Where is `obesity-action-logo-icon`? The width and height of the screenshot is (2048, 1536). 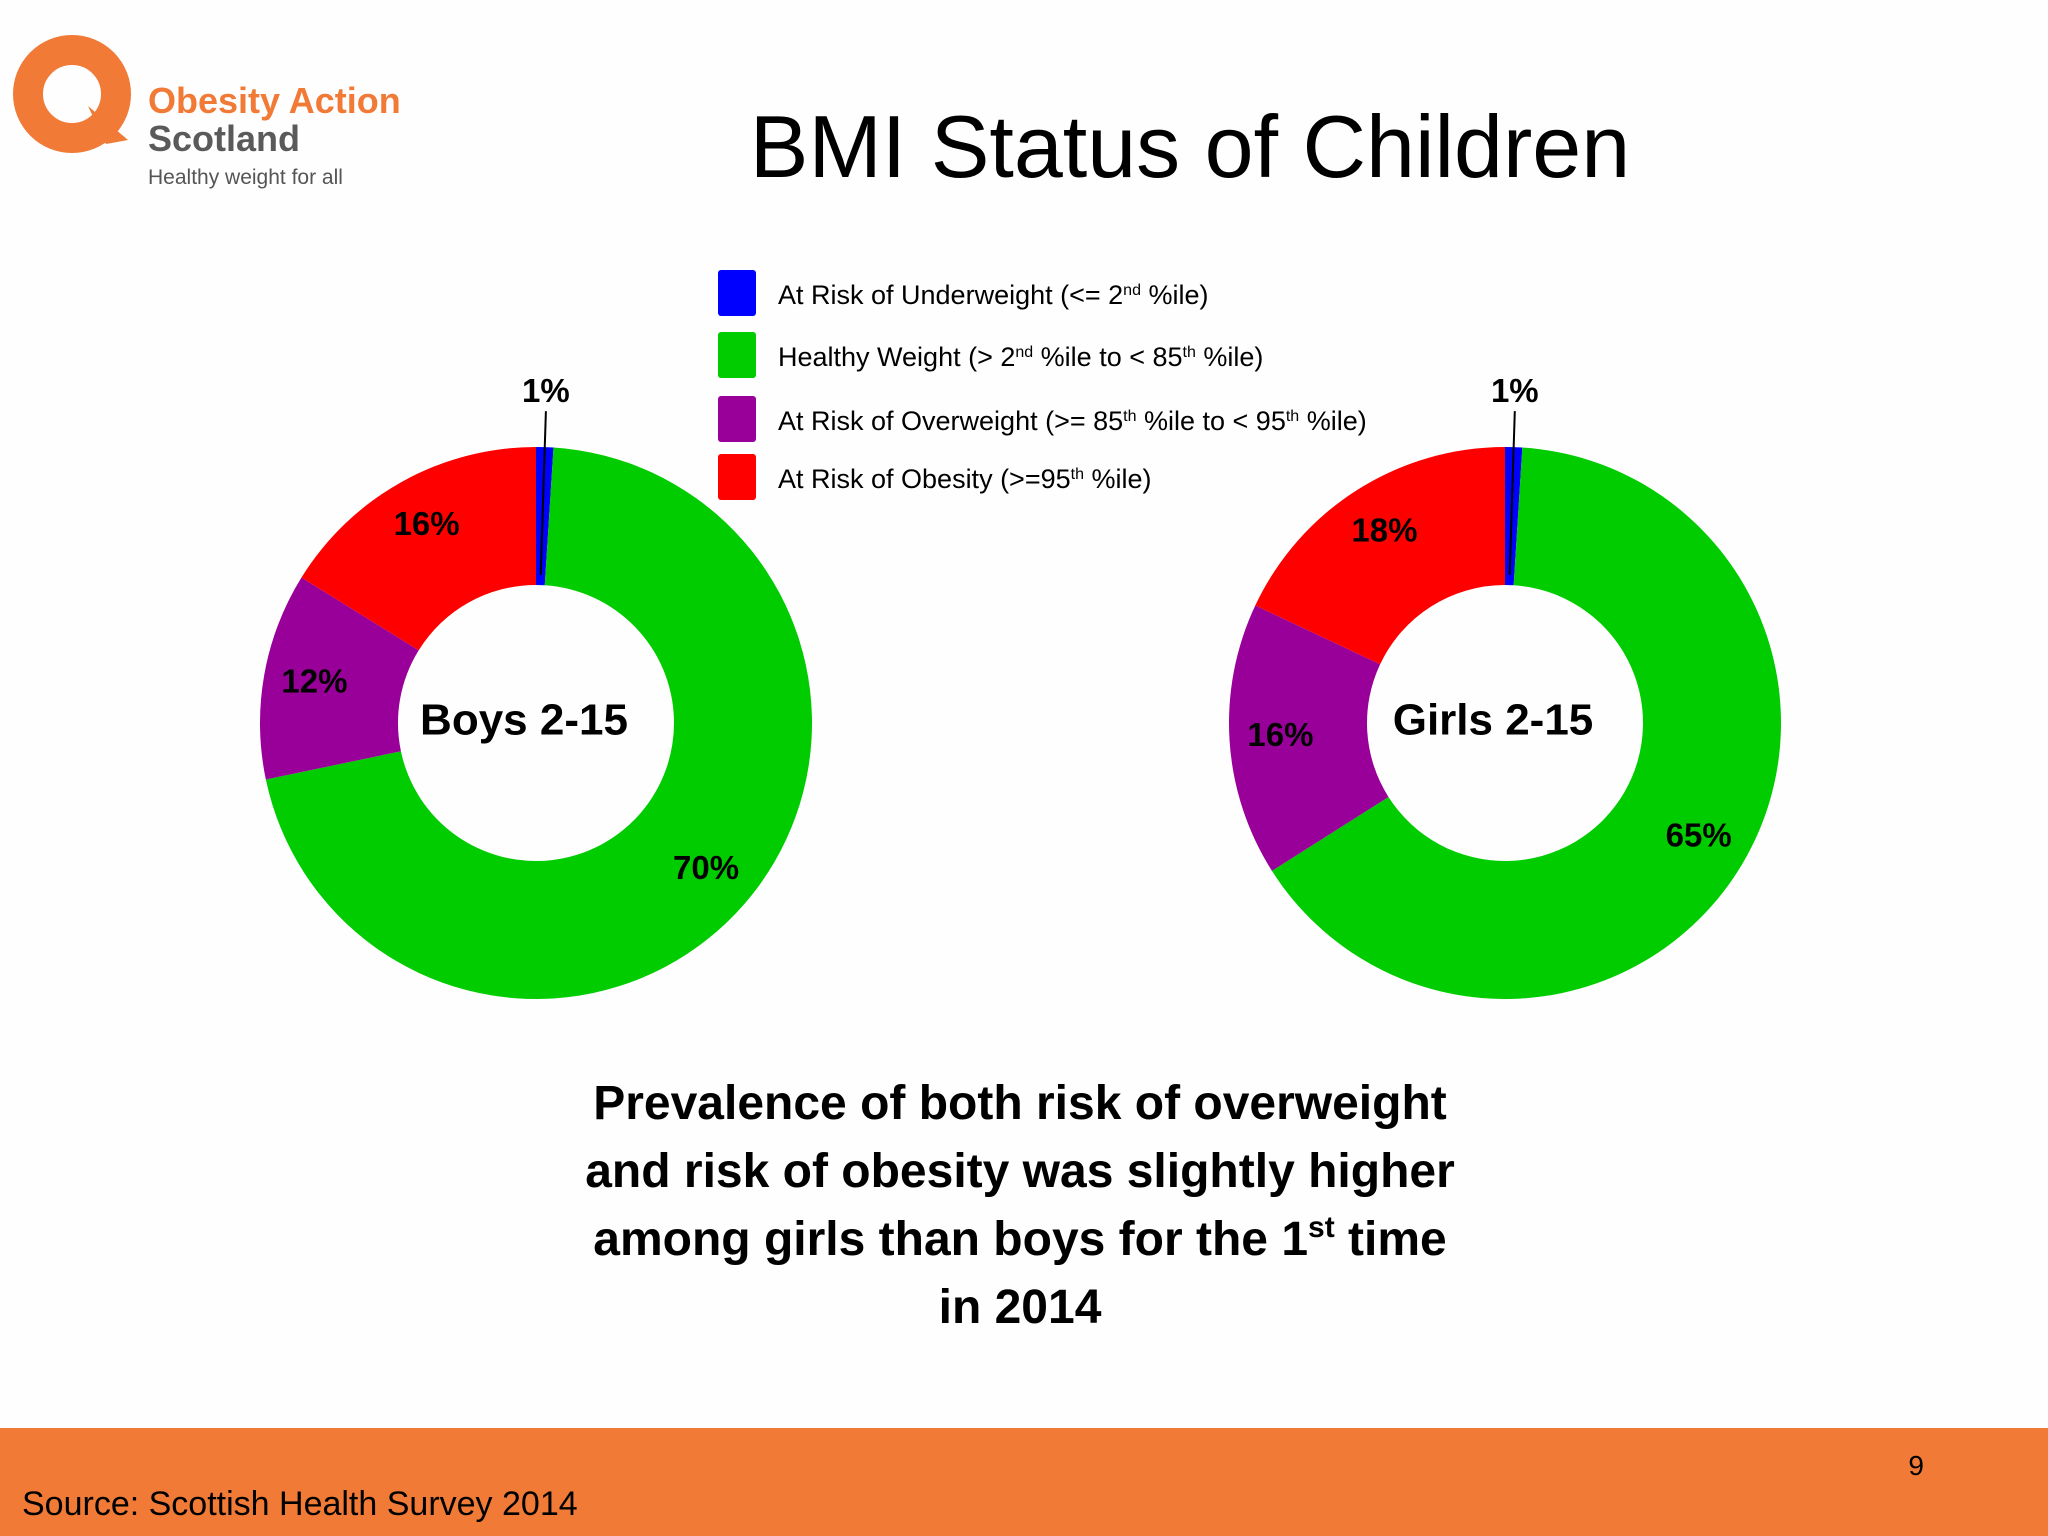 obesity-action-logo-icon is located at coordinates (72, 94).